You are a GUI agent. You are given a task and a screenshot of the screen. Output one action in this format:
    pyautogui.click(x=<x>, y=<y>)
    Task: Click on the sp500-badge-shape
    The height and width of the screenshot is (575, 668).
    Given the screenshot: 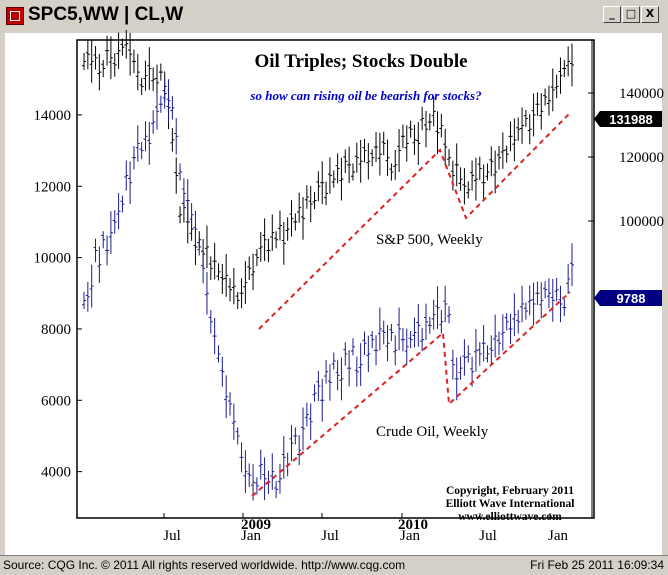 What is the action you would take?
    pyautogui.click(x=628, y=119)
    